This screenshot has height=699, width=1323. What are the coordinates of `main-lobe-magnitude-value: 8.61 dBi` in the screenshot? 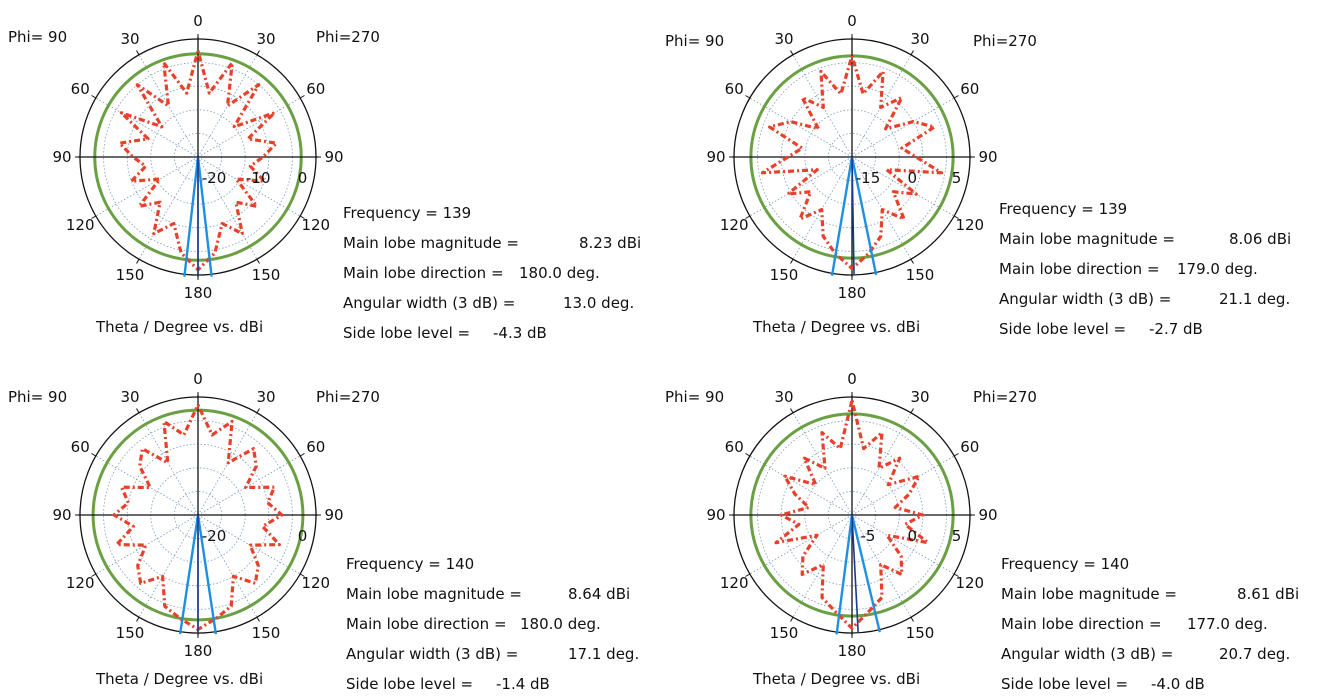 It's located at (1268, 594).